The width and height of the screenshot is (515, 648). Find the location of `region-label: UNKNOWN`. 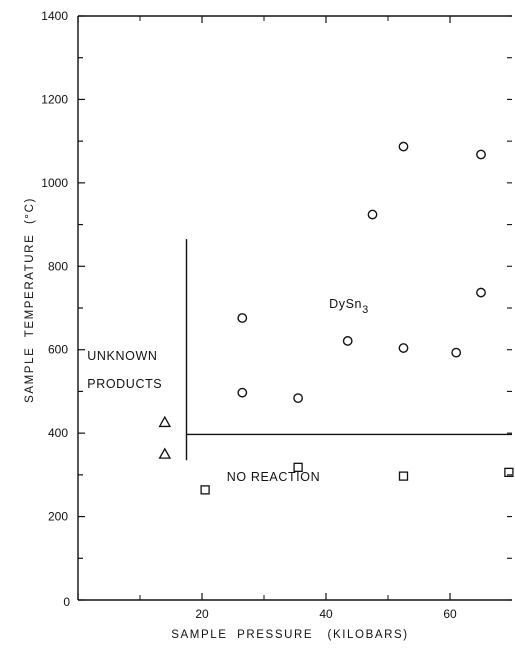

region-label: UNKNOWN is located at coordinates (122, 356).